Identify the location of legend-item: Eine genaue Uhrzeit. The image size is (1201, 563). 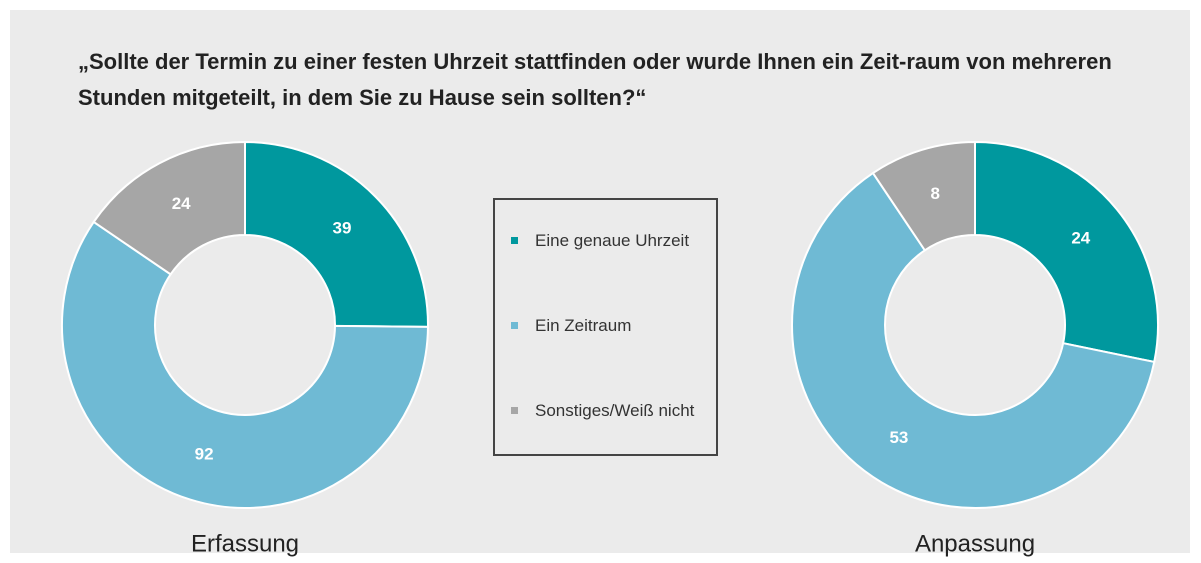
(604, 241).